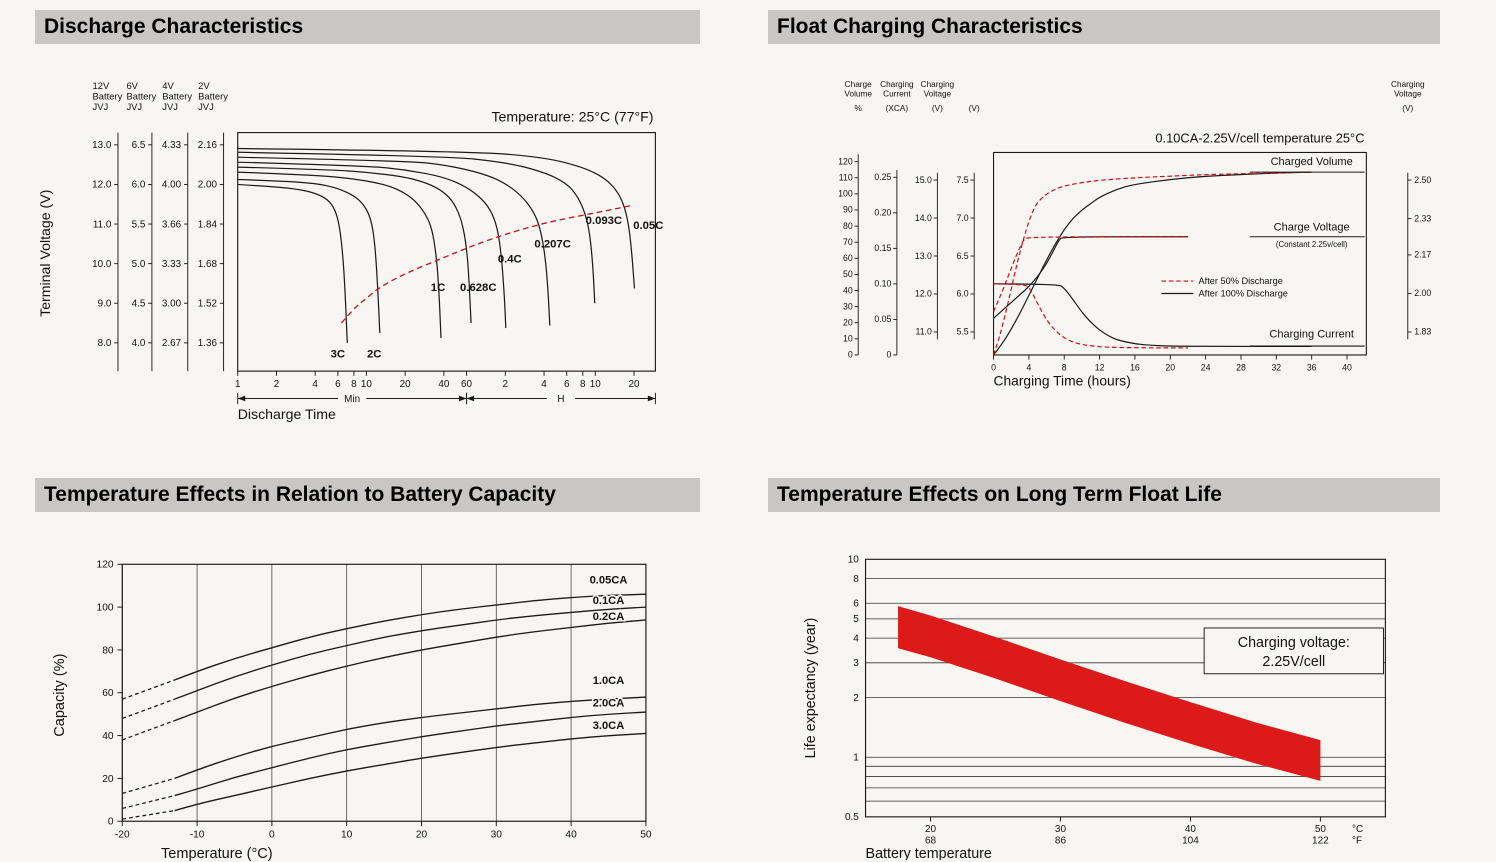 This screenshot has width=1496, height=862. Describe the element at coordinates (963, 332) in the screenshot. I see `svg-text: 5.5` at that location.